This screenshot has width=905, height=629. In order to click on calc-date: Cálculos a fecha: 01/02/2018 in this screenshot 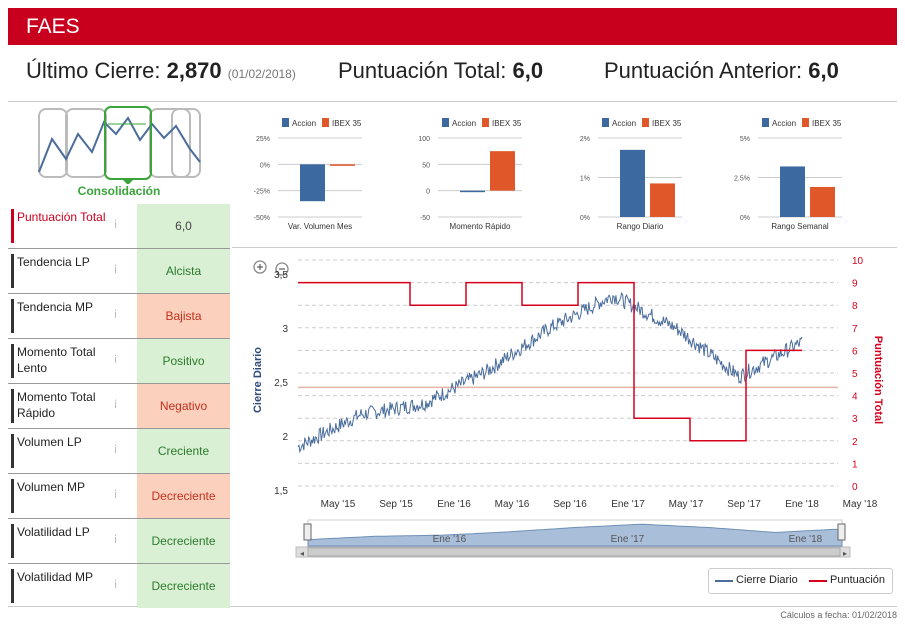, I will do `click(838, 615)`.